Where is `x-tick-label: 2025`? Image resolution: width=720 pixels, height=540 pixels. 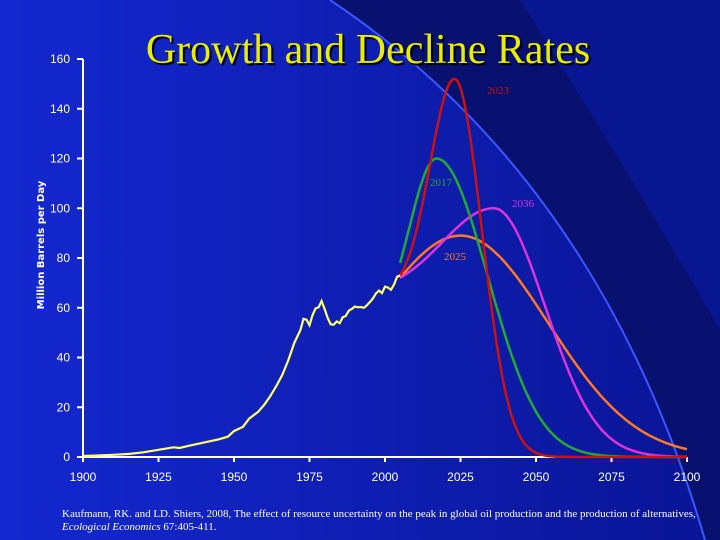 x-tick-label: 2025 is located at coordinates (460, 477).